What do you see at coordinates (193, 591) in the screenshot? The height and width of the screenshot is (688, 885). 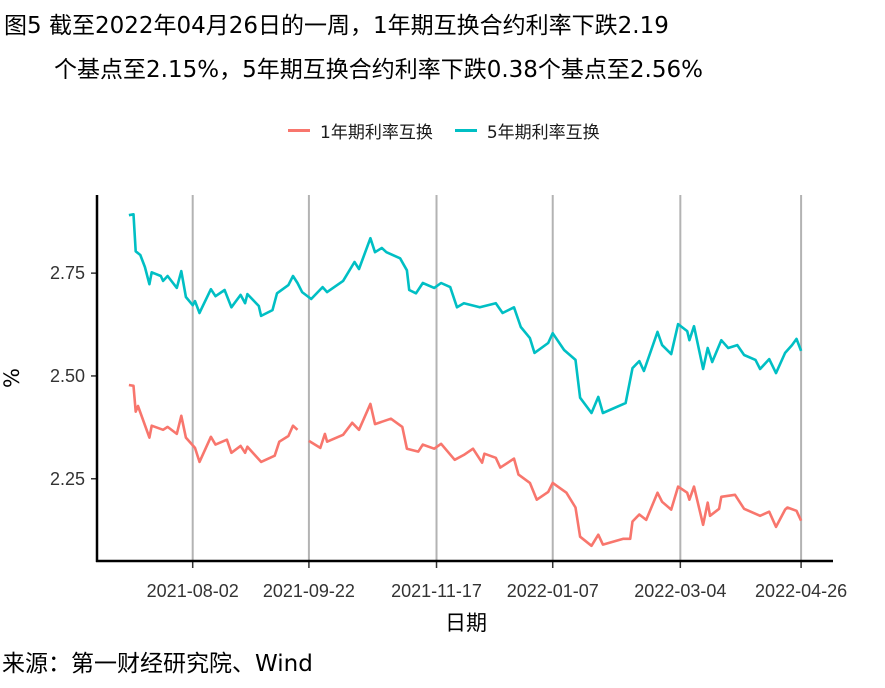 I see `x-tick-label: 2021-08-02` at bounding box center [193, 591].